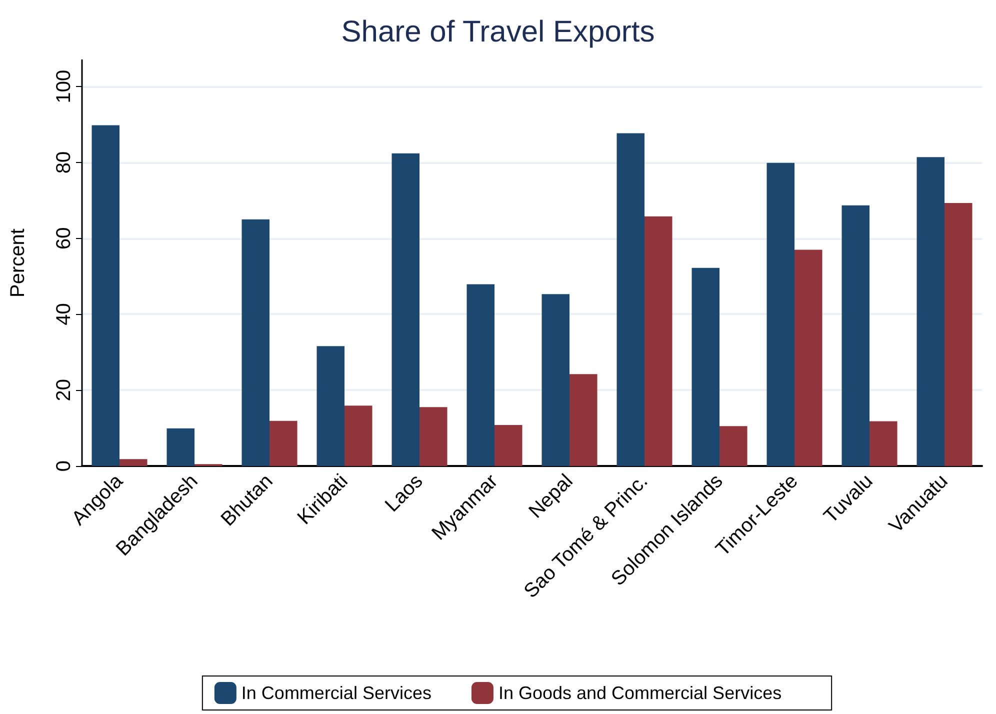  What do you see at coordinates (640, 693) in the screenshot?
I see `legend-label: In Goods and Commercial Services` at bounding box center [640, 693].